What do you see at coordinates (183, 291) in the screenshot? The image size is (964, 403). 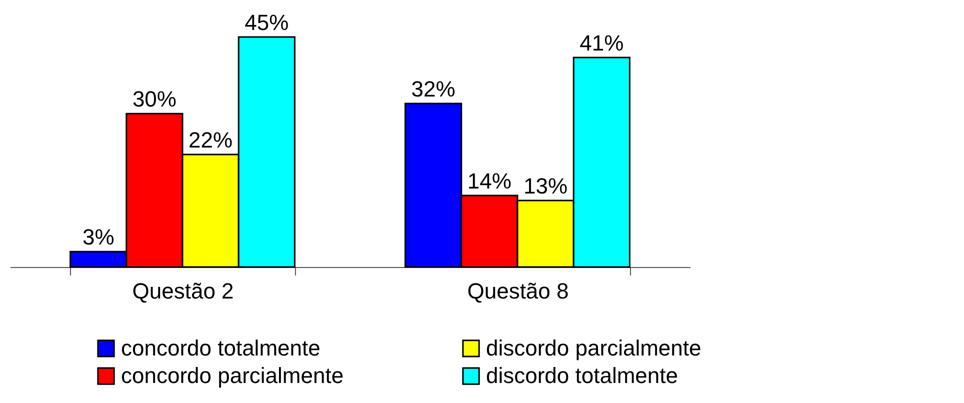 I see `x-tick-label: Questão 2` at bounding box center [183, 291].